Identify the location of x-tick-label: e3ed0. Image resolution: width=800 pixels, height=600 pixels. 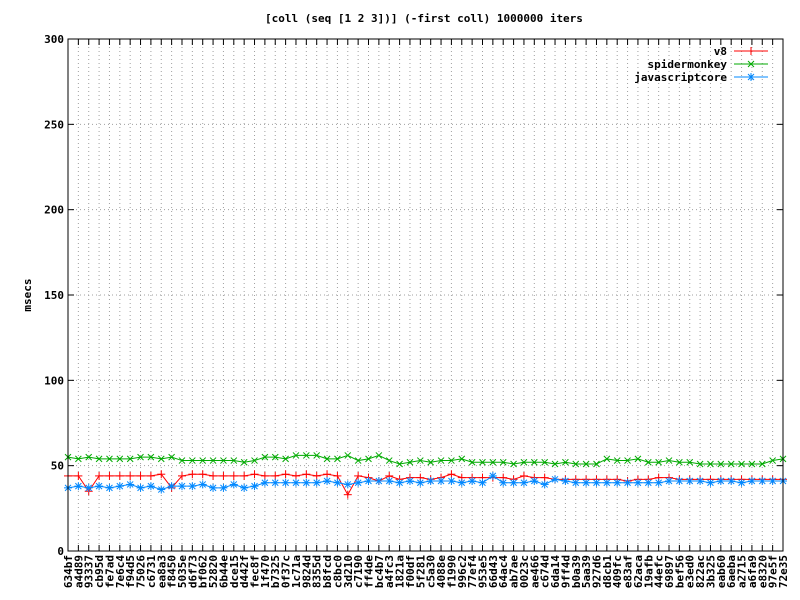
(690, 571).